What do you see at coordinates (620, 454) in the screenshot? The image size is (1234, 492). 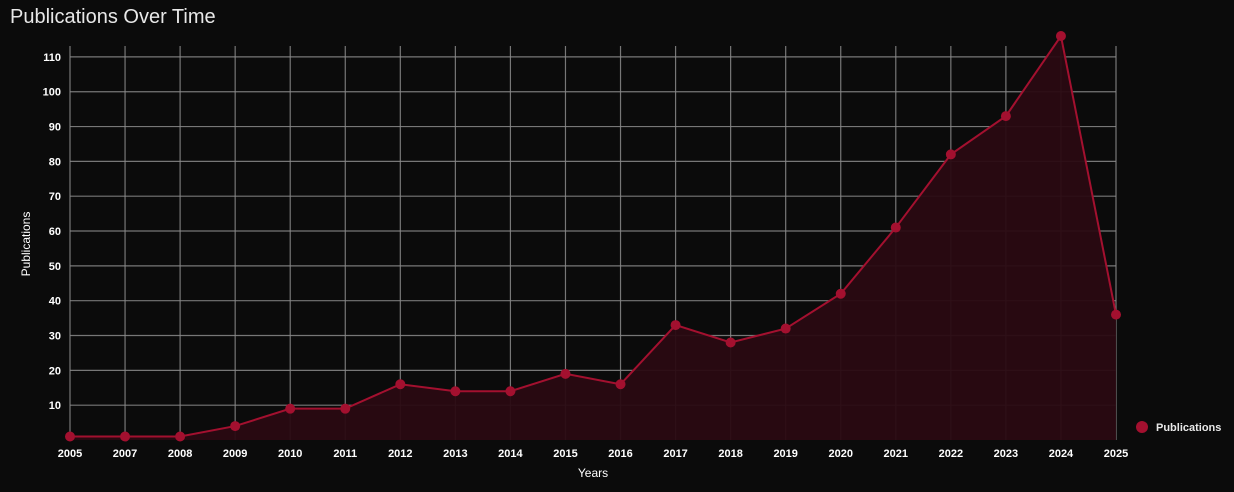 I see `x-tick-label: 2016` at bounding box center [620, 454].